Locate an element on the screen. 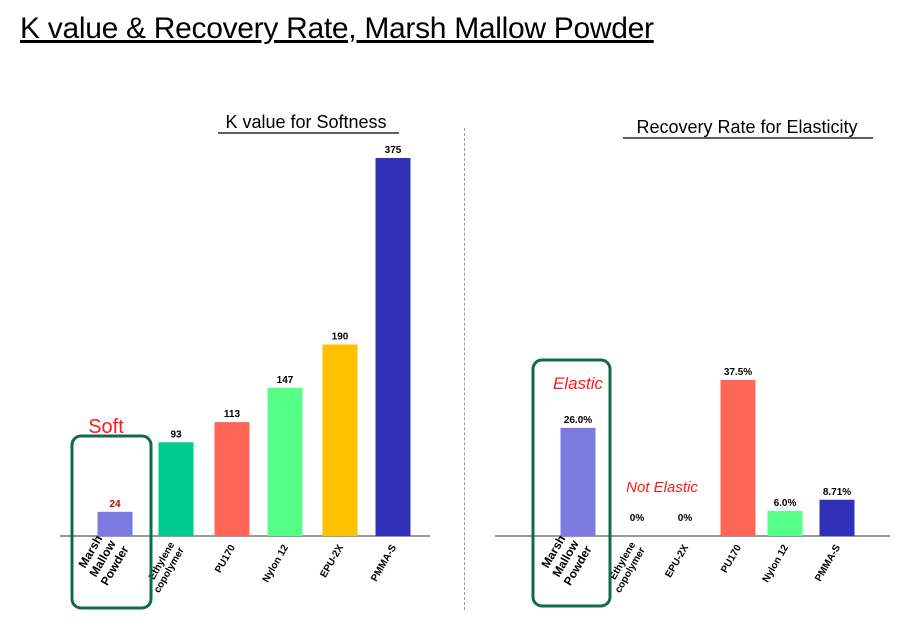 This screenshot has width=901, height=636. category-label-text: Ethylenecopolymer is located at coordinates (164, 567).